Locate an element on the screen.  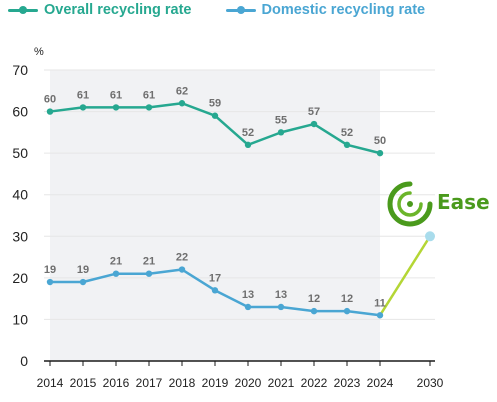
x-tick-label: 2030 is located at coordinates (430, 383).